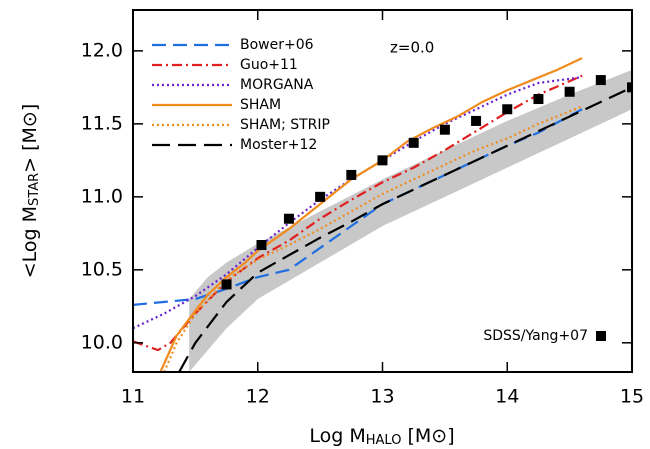 The width and height of the screenshot is (650, 449). What do you see at coordinates (30, 138) in the screenshot?
I see `y-label-unit: > [M⊙]` at bounding box center [30, 138].